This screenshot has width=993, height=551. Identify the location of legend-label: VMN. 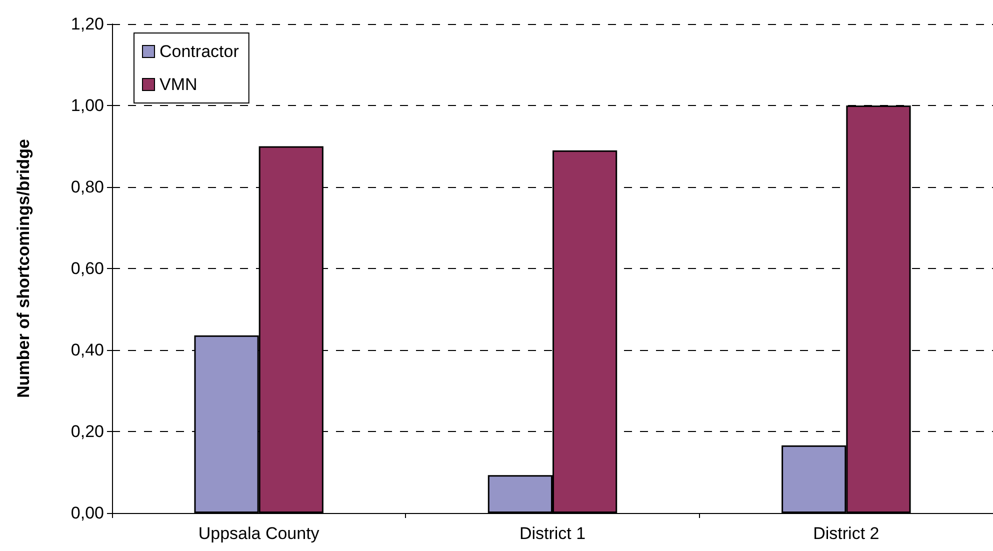
(179, 84).